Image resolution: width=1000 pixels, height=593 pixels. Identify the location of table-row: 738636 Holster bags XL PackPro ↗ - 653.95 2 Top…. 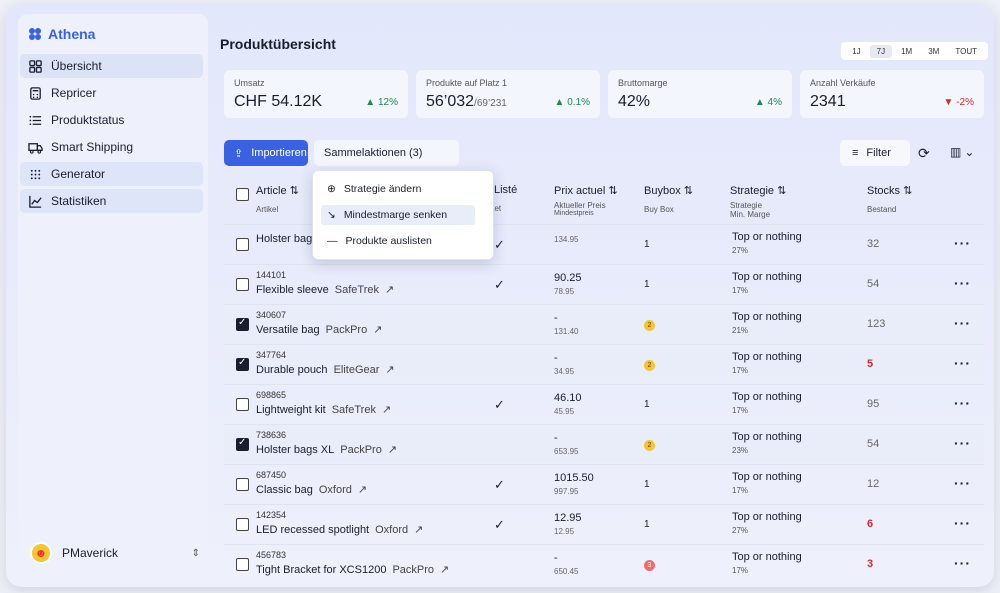
(604, 443).